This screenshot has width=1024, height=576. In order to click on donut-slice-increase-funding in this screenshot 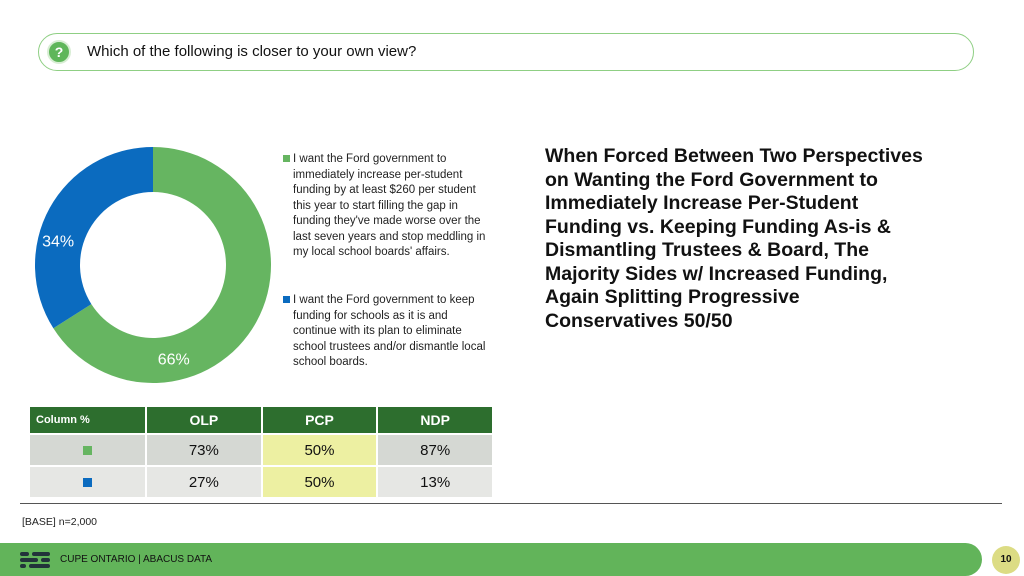, I will do `click(162, 265)`.